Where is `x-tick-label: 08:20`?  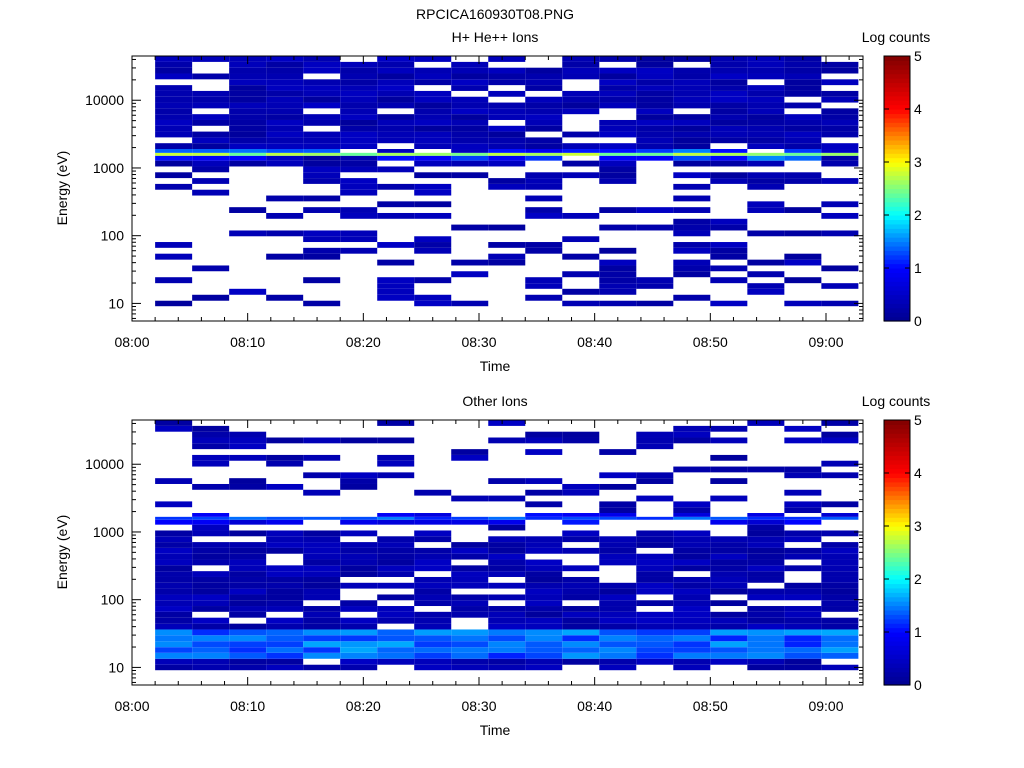 x-tick-label: 08:20 is located at coordinates (363, 342).